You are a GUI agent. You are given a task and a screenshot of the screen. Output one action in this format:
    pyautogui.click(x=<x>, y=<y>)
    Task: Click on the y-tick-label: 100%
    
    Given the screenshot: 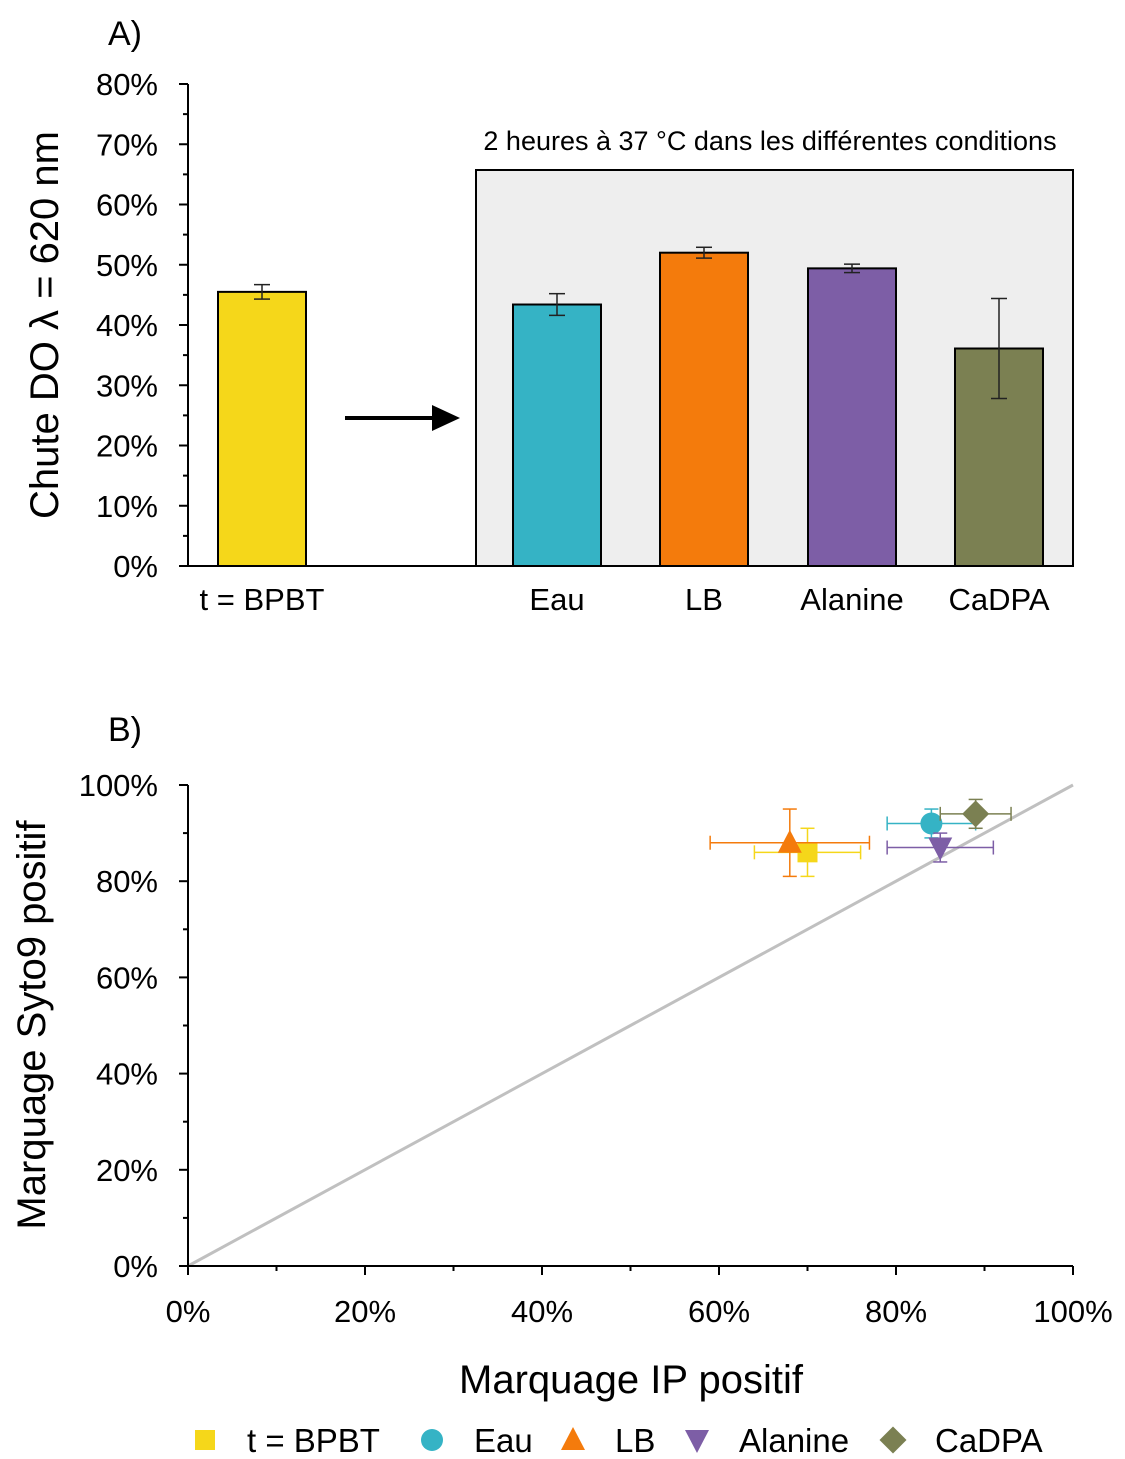 What is the action you would take?
    pyautogui.click(x=118, y=785)
    